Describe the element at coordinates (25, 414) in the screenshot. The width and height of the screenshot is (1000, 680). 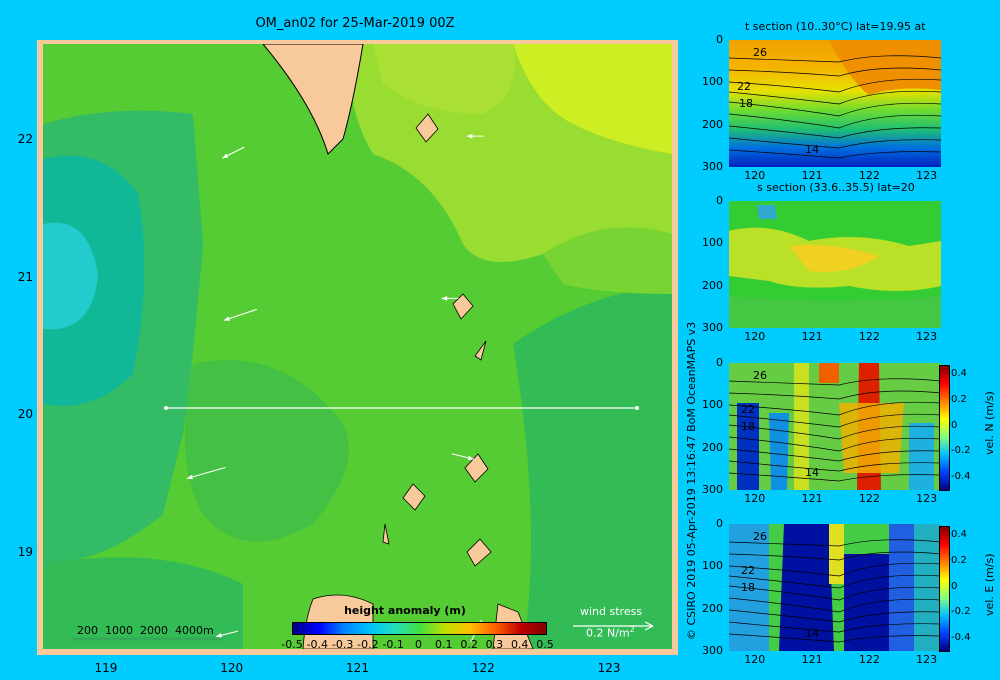
I see `map-ytick-20: 20` at that location.